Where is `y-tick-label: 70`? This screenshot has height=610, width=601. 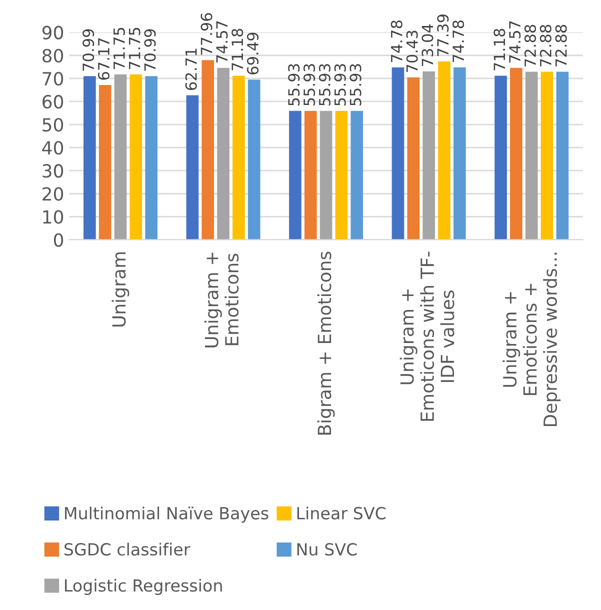 y-tick-label: 70 is located at coordinates (53, 79).